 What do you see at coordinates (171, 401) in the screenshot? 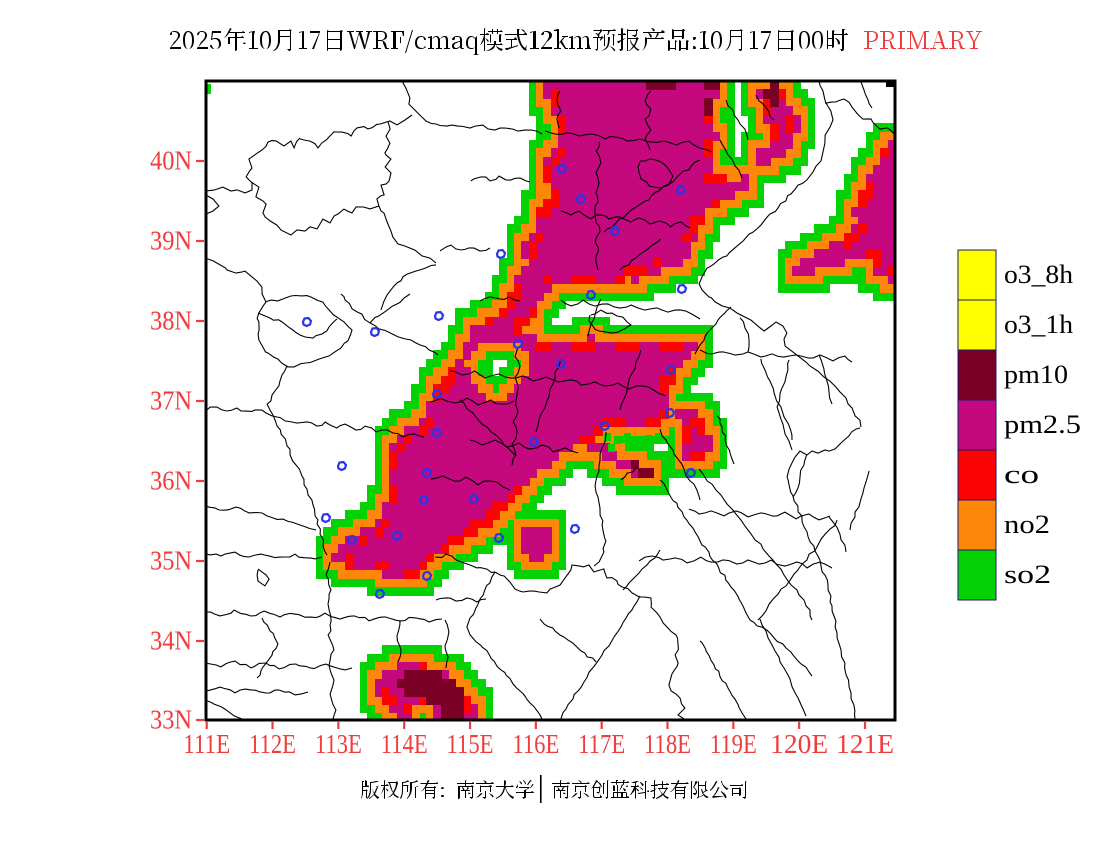
I see `svg-text: 37N` at bounding box center [171, 401].